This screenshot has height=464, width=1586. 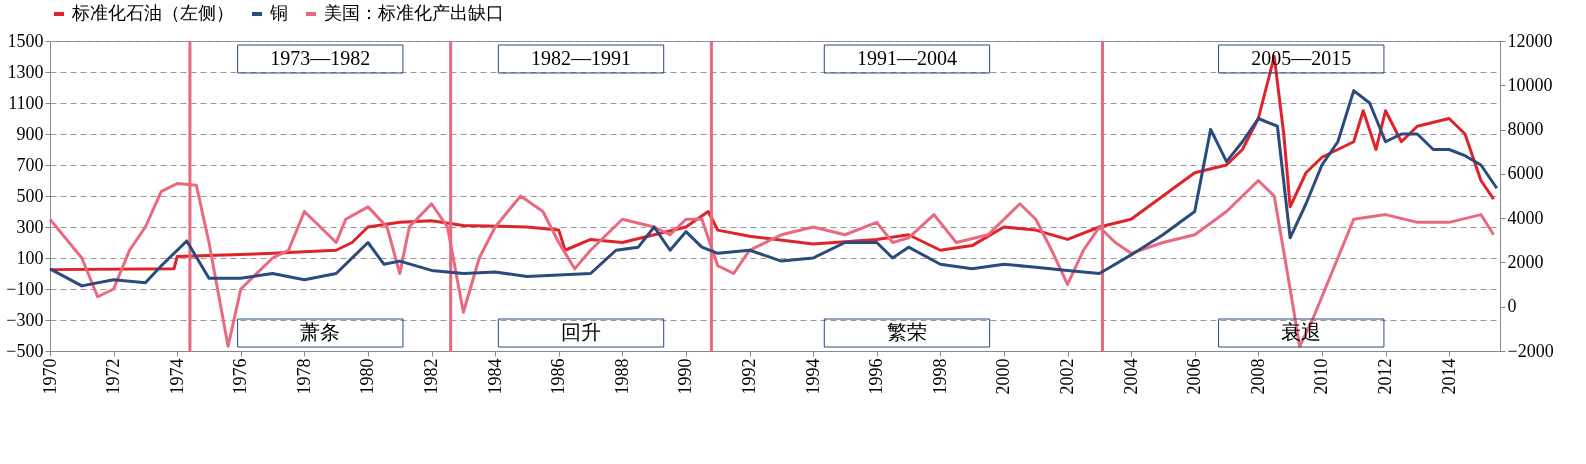 I want to click on legend-label: 标准化石油（左侧）, so click(x=152, y=13).